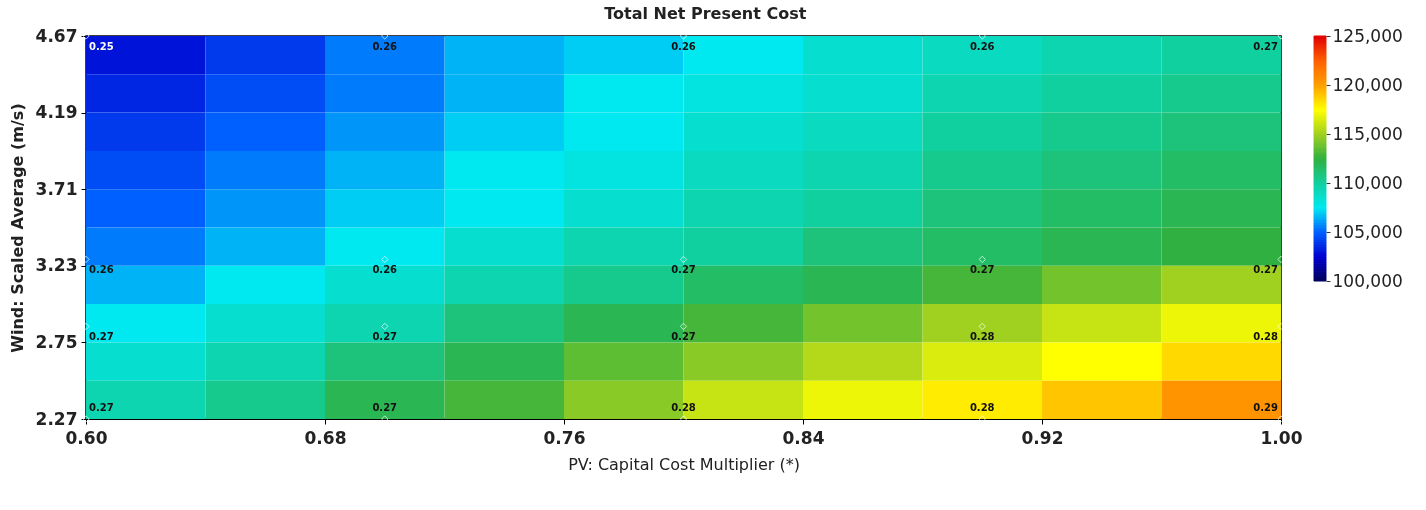 Image resolution: width=1426 pixels, height=510 pixels. I want to click on color-bar-label: 115,000, so click(1367, 133).